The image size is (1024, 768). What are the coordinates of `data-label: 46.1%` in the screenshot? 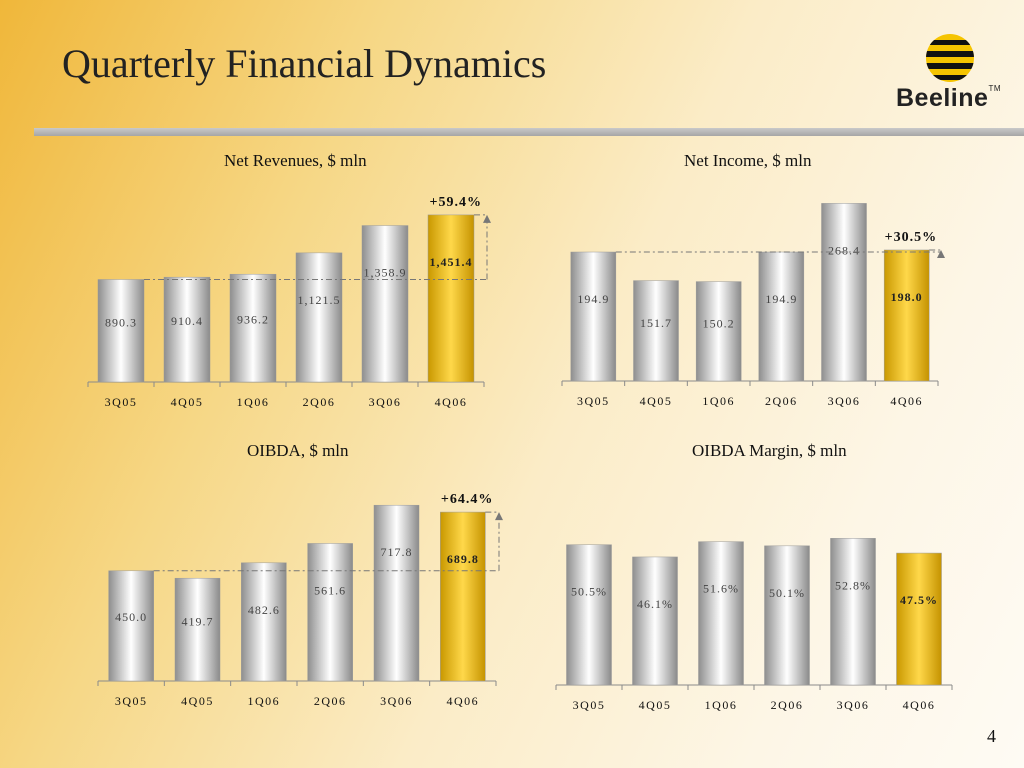 It's located at (655, 604).